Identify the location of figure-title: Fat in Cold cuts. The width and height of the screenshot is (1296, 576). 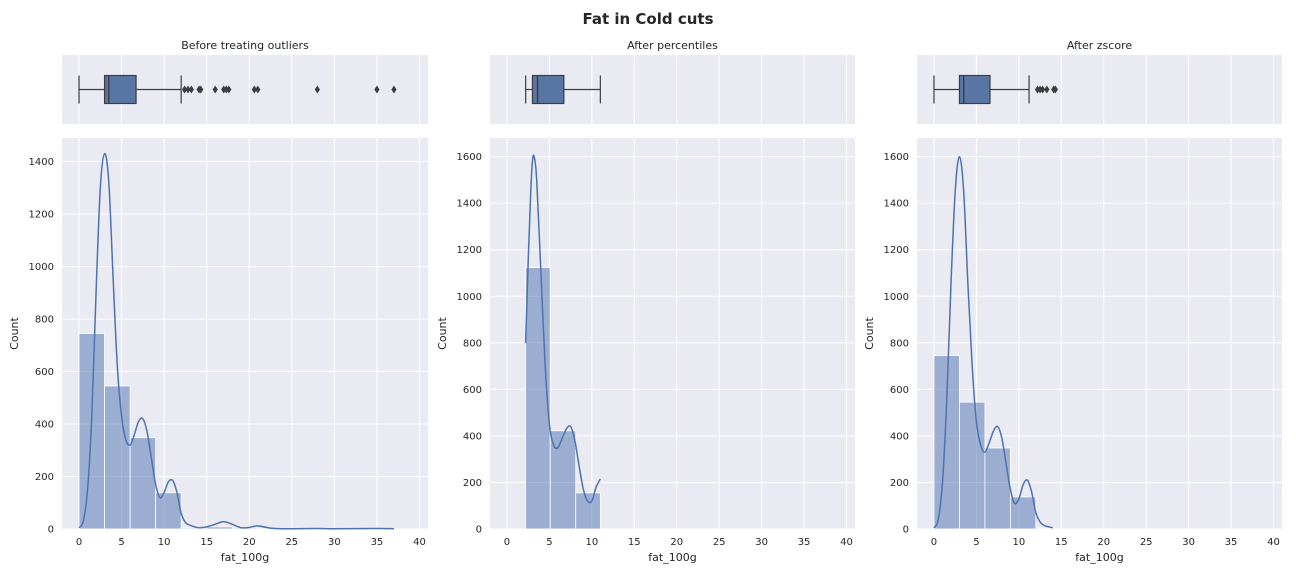
(647, 19).